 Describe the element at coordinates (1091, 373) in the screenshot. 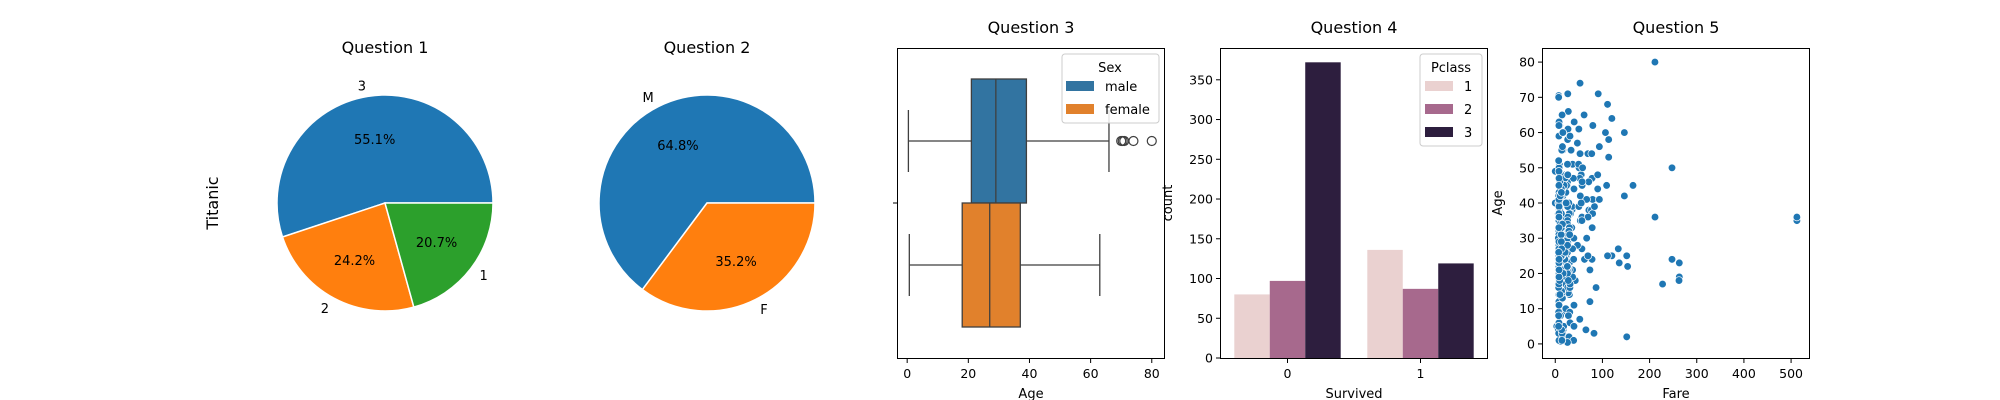

I see `q3-xtick-label-60: 60` at that location.